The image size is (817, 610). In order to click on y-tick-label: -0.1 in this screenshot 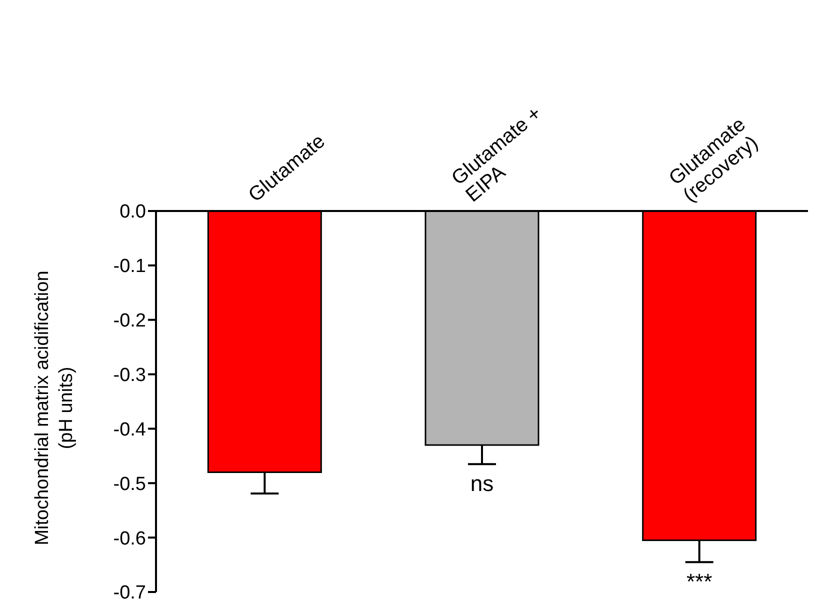, I will do `click(129, 267)`.